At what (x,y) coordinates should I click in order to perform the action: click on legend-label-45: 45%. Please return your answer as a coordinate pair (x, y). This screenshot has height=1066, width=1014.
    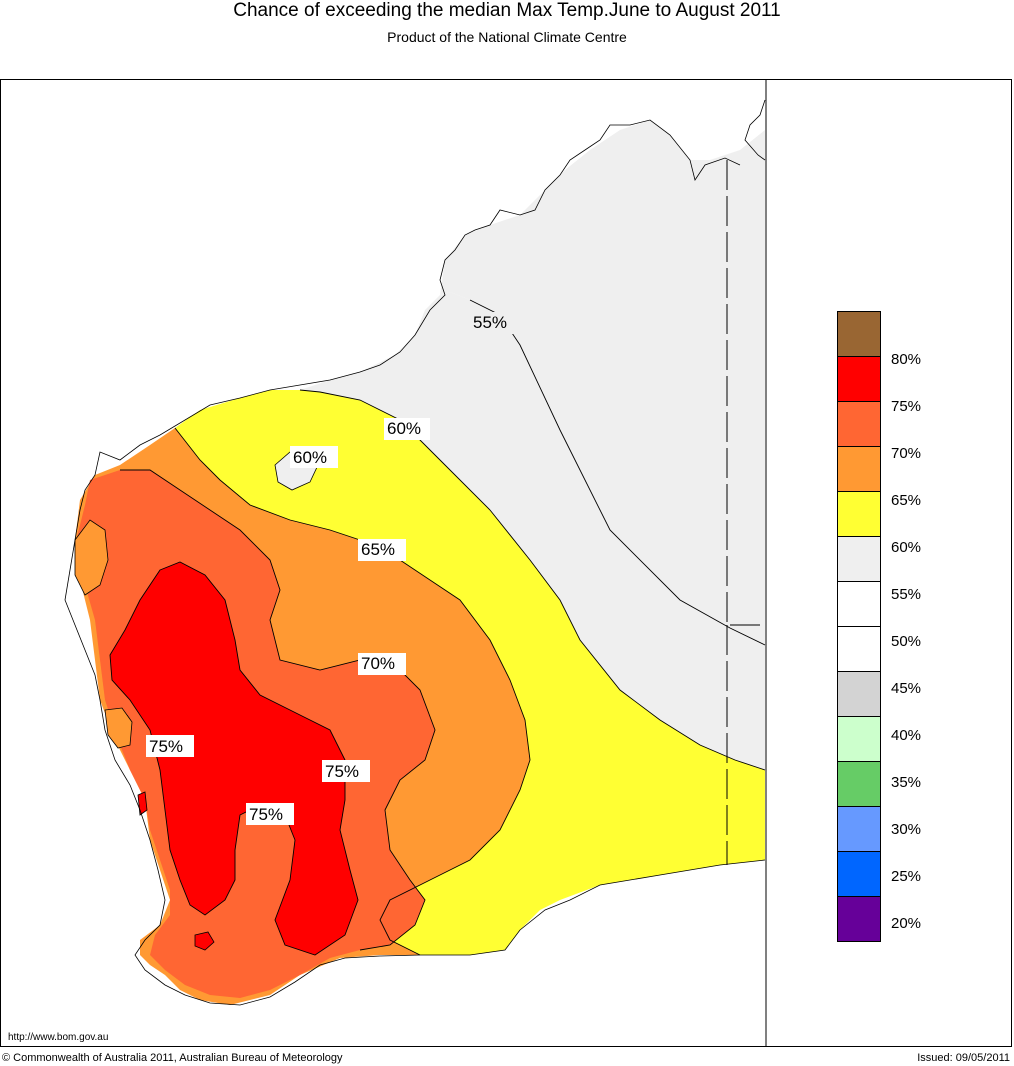
    Looking at the image, I should click on (906, 688).